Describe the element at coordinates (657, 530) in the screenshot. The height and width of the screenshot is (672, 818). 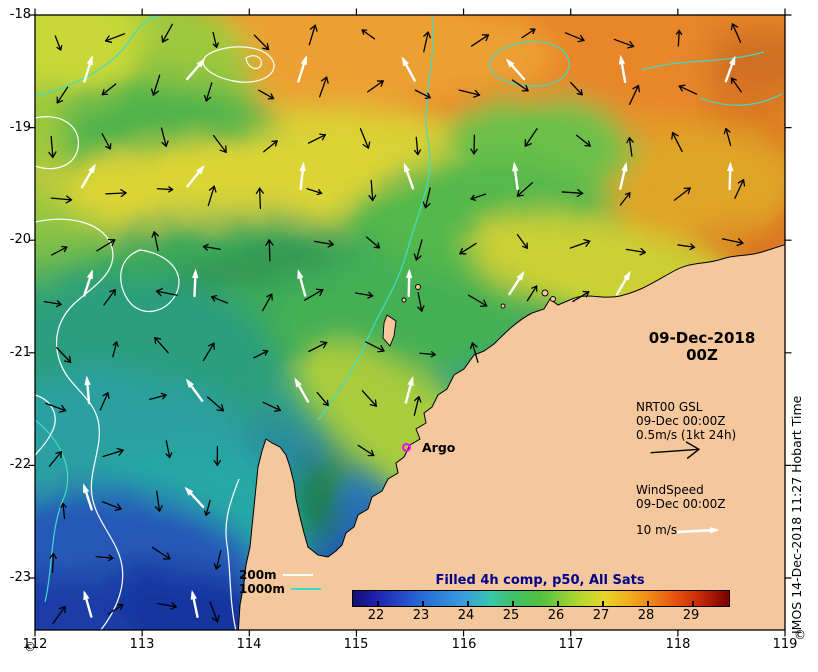
I see `wind-legend-scale: 10 m/s` at that location.